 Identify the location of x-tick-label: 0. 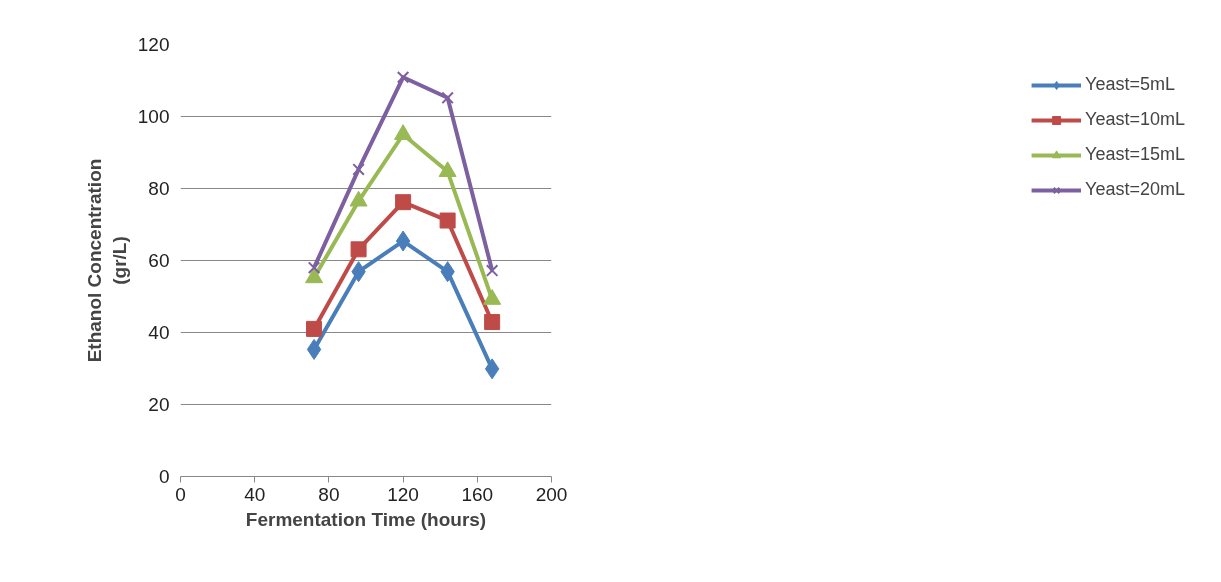
(180, 494).